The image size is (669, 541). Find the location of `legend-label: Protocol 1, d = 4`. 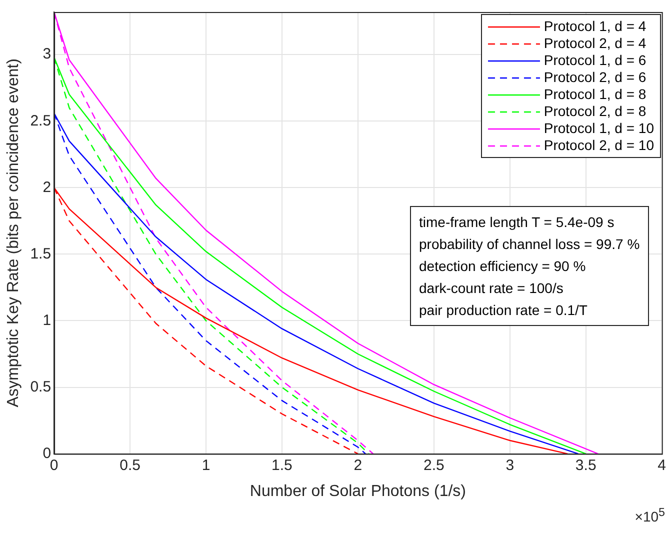

legend-label: Protocol 1, d = 4 is located at coordinates (595, 26).